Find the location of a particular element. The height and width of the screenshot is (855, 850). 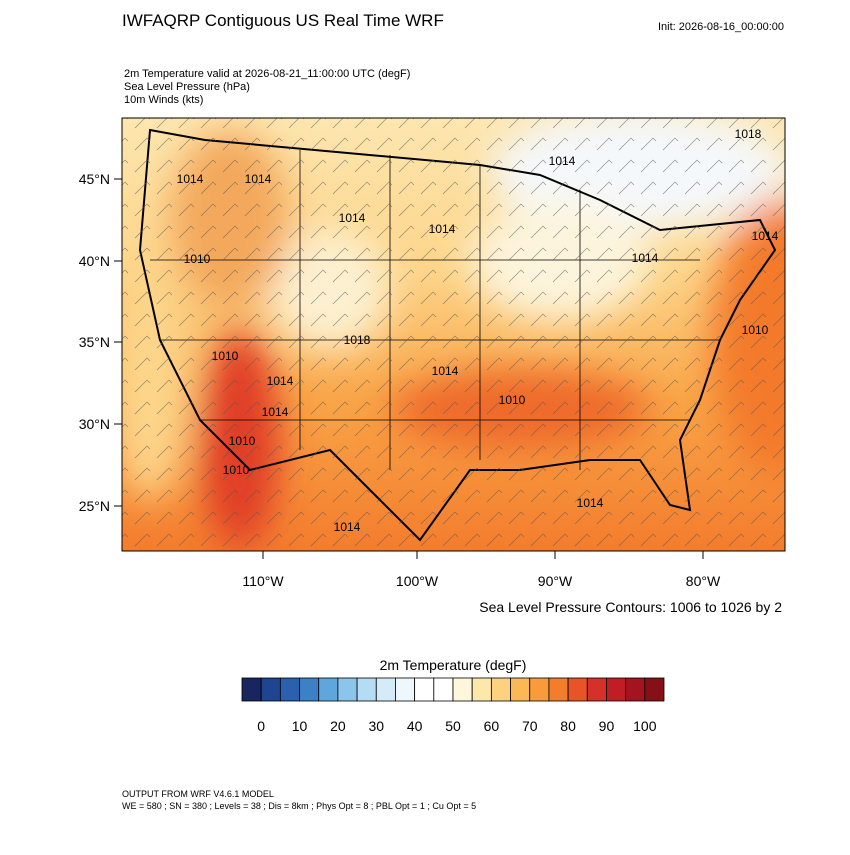

field-label: Sea Level Pressure (hPa) is located at coordinates (187, 87).